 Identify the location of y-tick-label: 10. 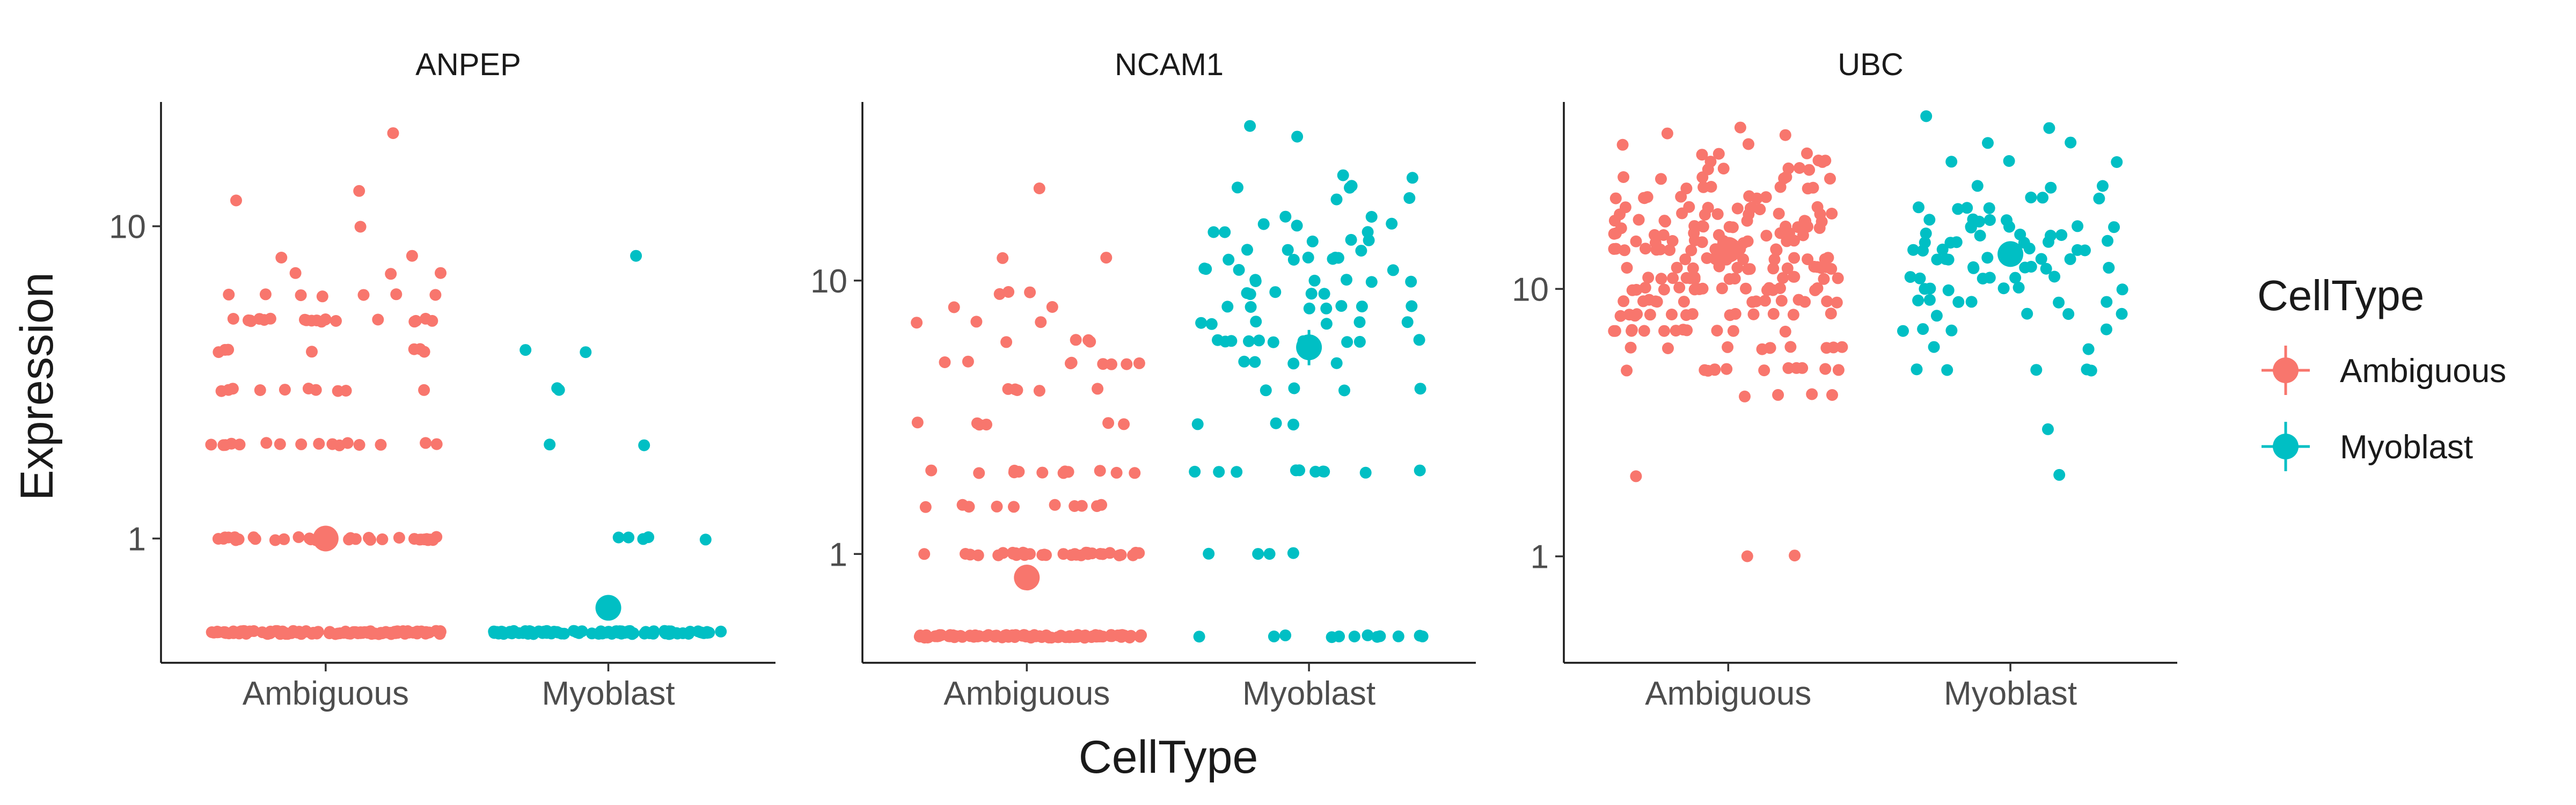
(828, 281).